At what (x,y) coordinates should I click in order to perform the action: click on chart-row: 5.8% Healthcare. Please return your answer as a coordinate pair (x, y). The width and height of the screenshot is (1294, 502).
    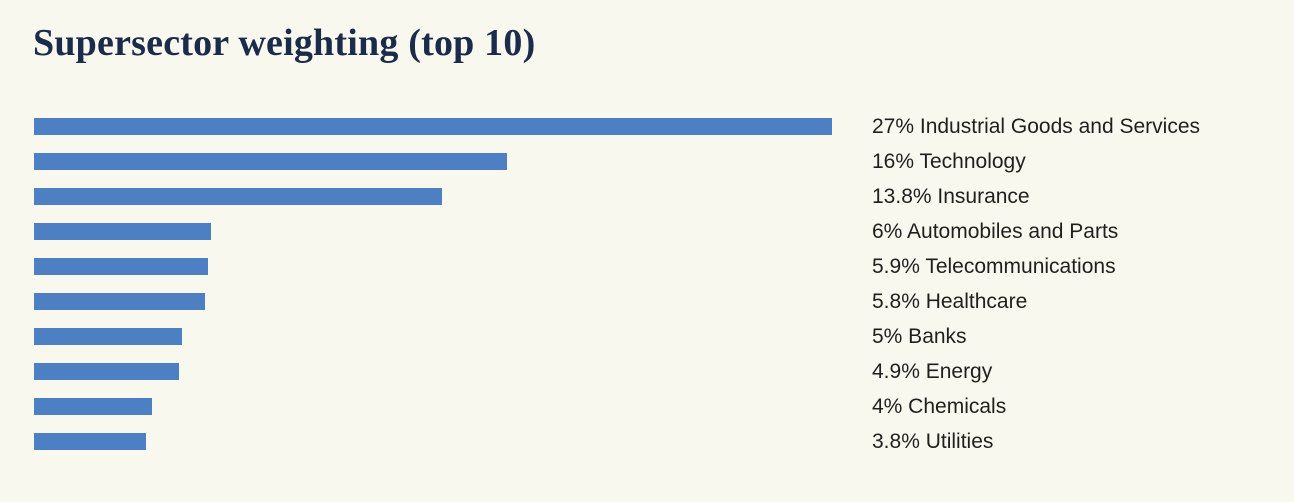
    Looking at the image, I should click on (654, 301).